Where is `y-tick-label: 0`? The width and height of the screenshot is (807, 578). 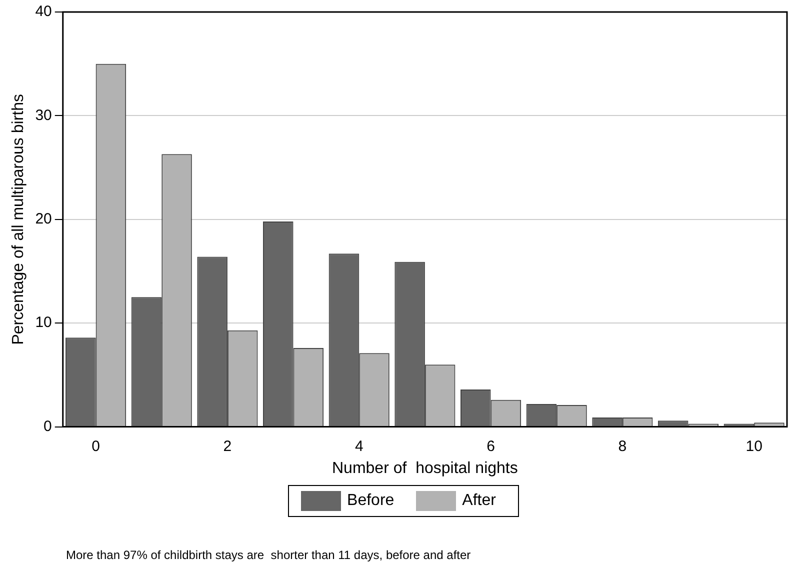 y-tick-label: 0 is located at coordinates (48, 426).